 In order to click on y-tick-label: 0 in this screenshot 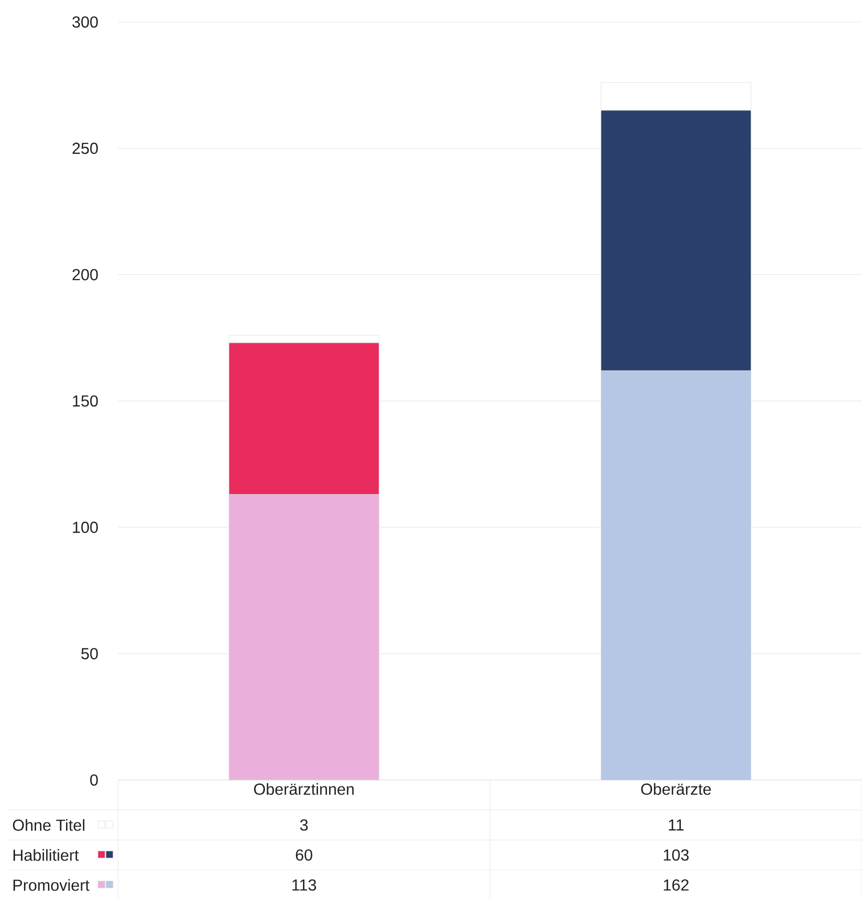, I will do `click(94, 780)`.